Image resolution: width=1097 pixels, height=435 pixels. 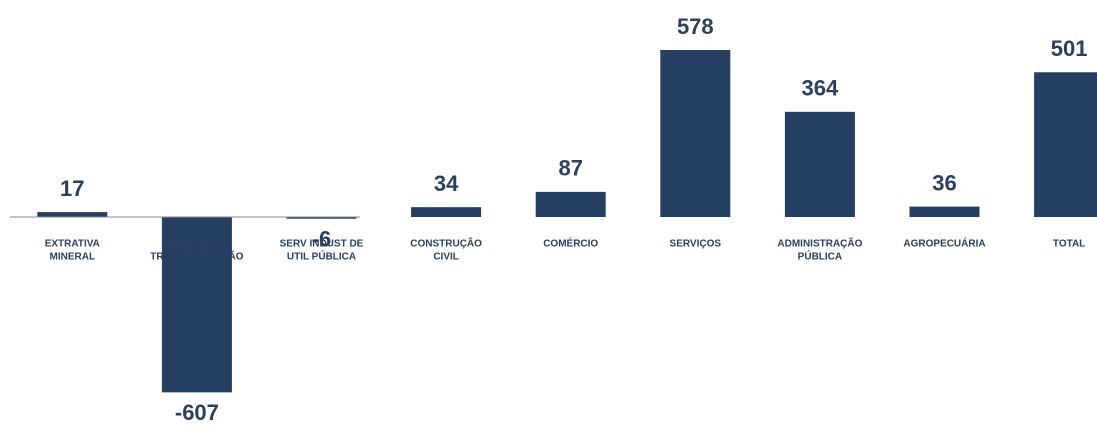 I want to click on category-label: INDÚSTRIA DE, so click(x=197, y=243).